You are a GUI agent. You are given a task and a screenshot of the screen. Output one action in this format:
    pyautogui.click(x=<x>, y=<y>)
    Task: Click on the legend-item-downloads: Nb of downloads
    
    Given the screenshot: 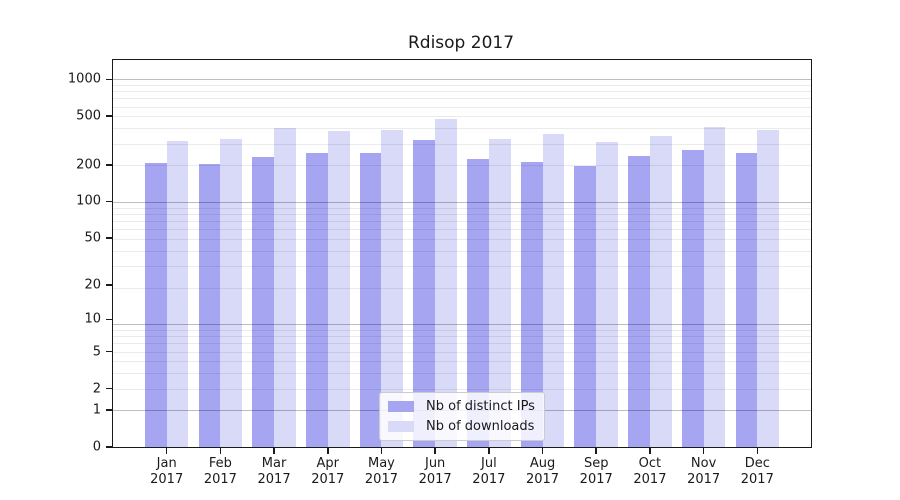 What is the action you would take?
    pyautogui.click(x=462, y=426)
    